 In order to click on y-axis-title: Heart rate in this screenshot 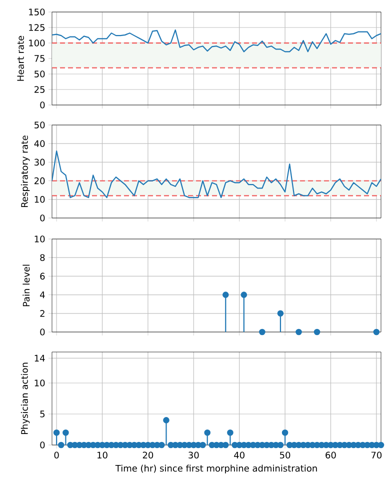, I will do `click(20, 58)`.